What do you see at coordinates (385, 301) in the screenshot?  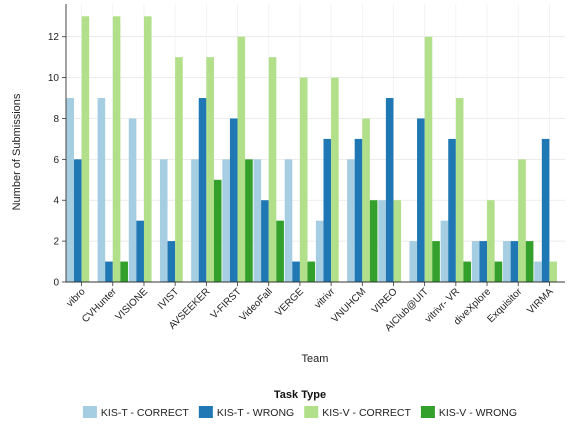 I see `x-tick-label: VIREO` at bounding box center [385, 301].